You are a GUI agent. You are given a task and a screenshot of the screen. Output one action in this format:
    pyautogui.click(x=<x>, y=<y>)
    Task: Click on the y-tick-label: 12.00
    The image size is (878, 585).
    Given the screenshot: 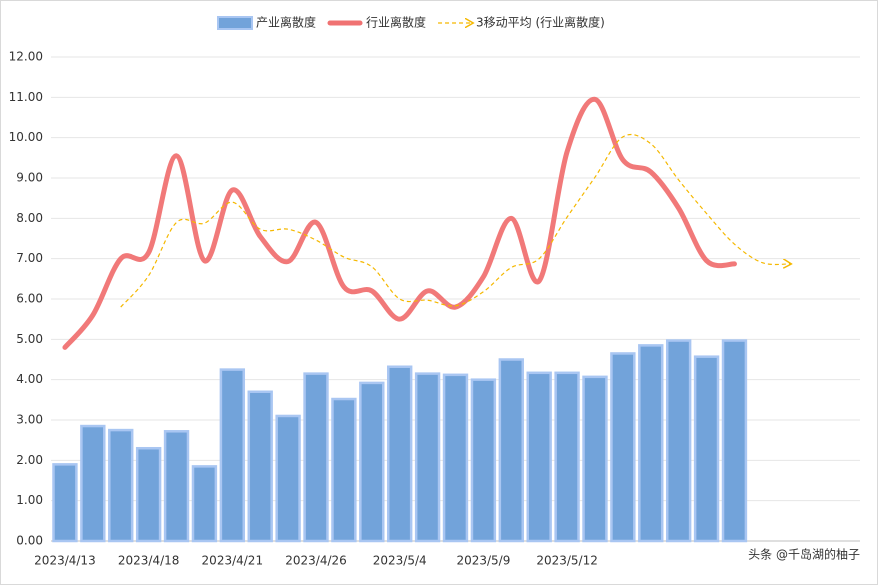 What is the action you would take?
    pyautogui.click(x=26, y=57)
    